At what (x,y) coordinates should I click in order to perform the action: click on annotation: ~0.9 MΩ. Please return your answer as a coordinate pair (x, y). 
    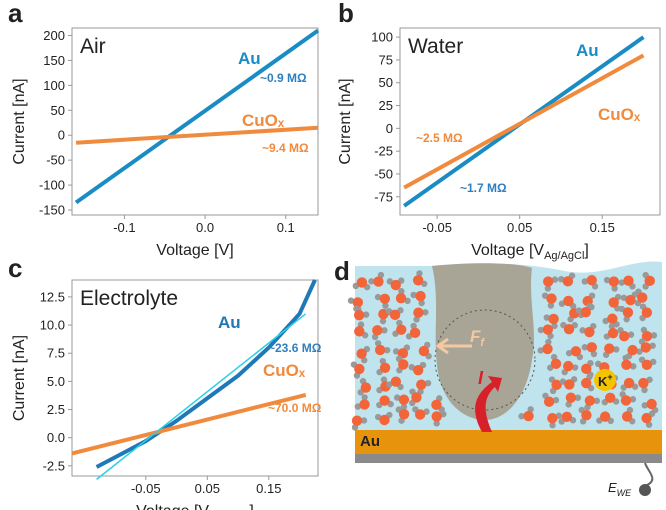
    Looking at the image, I should click on (283, 78).